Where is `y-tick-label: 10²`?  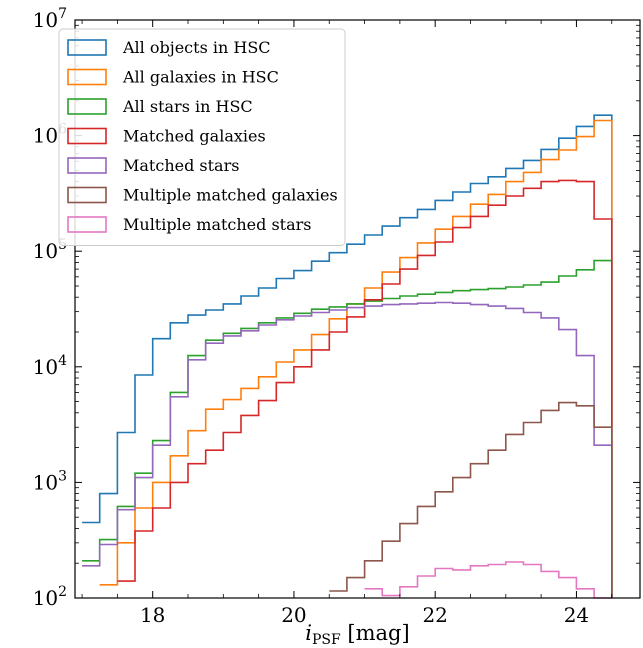
y-tick-label: 10² is located at coordinates (50, 597).